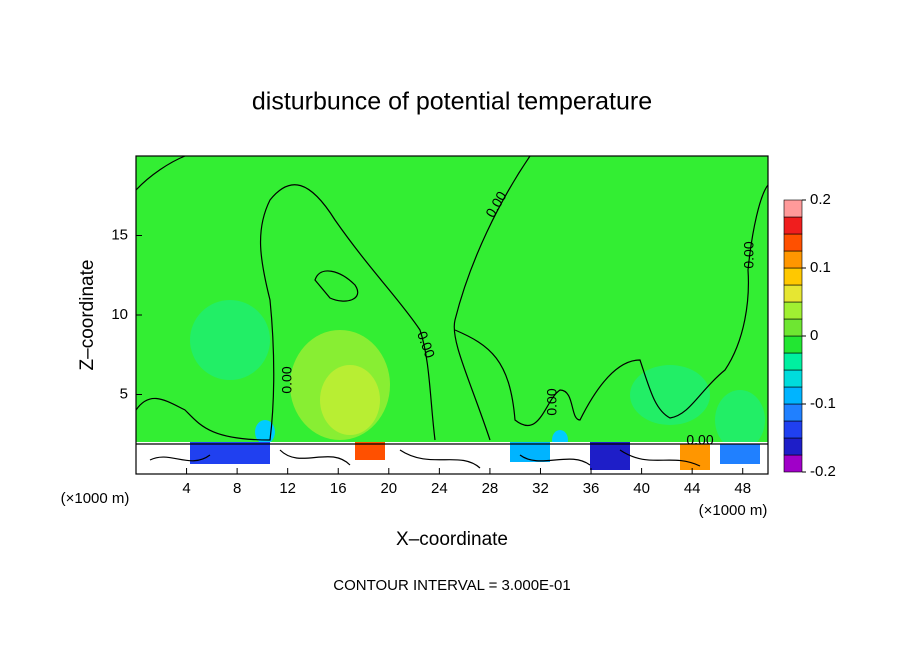  I want to click on colorbar-tick-label: -0.1, so click(823, 403).